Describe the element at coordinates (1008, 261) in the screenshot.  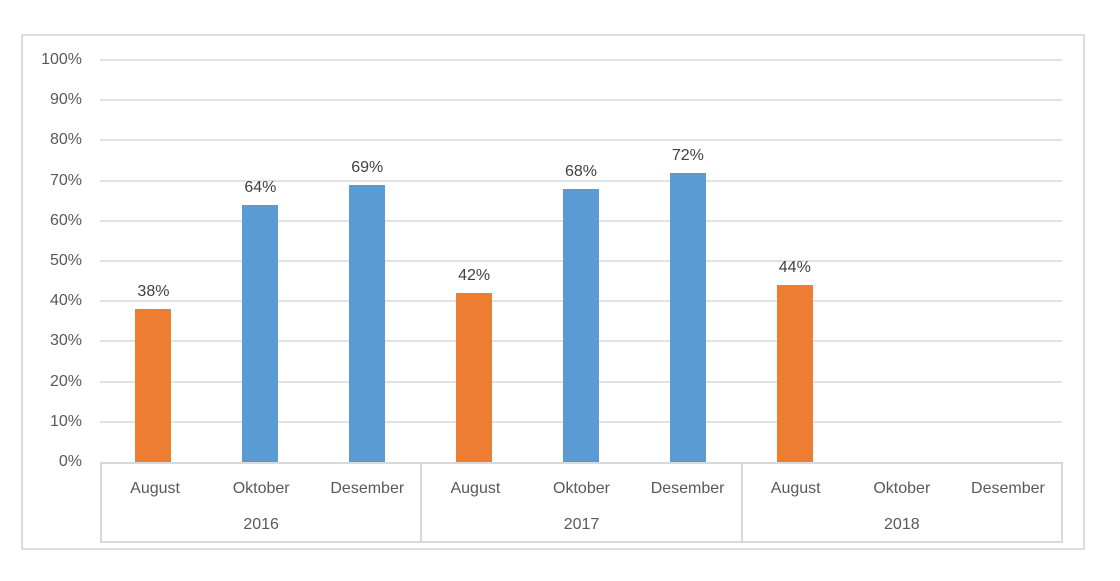
I see `bar-slot-2018-desember` at that location.